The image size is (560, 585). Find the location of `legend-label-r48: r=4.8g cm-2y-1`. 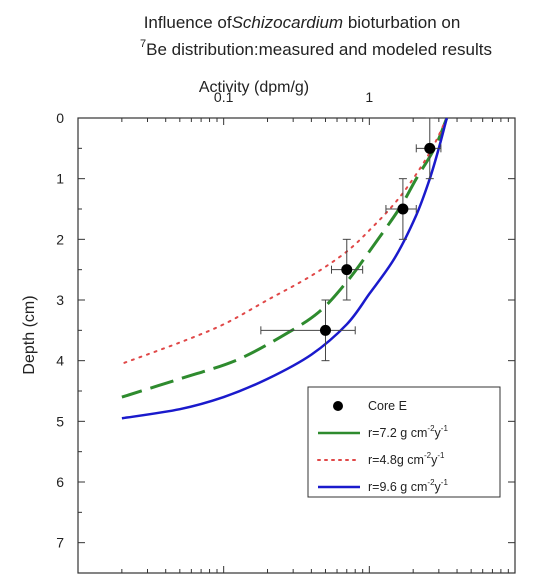

legend-label-r48: r=4.8g cm-2y-1 is located at coordinates (406, 459).